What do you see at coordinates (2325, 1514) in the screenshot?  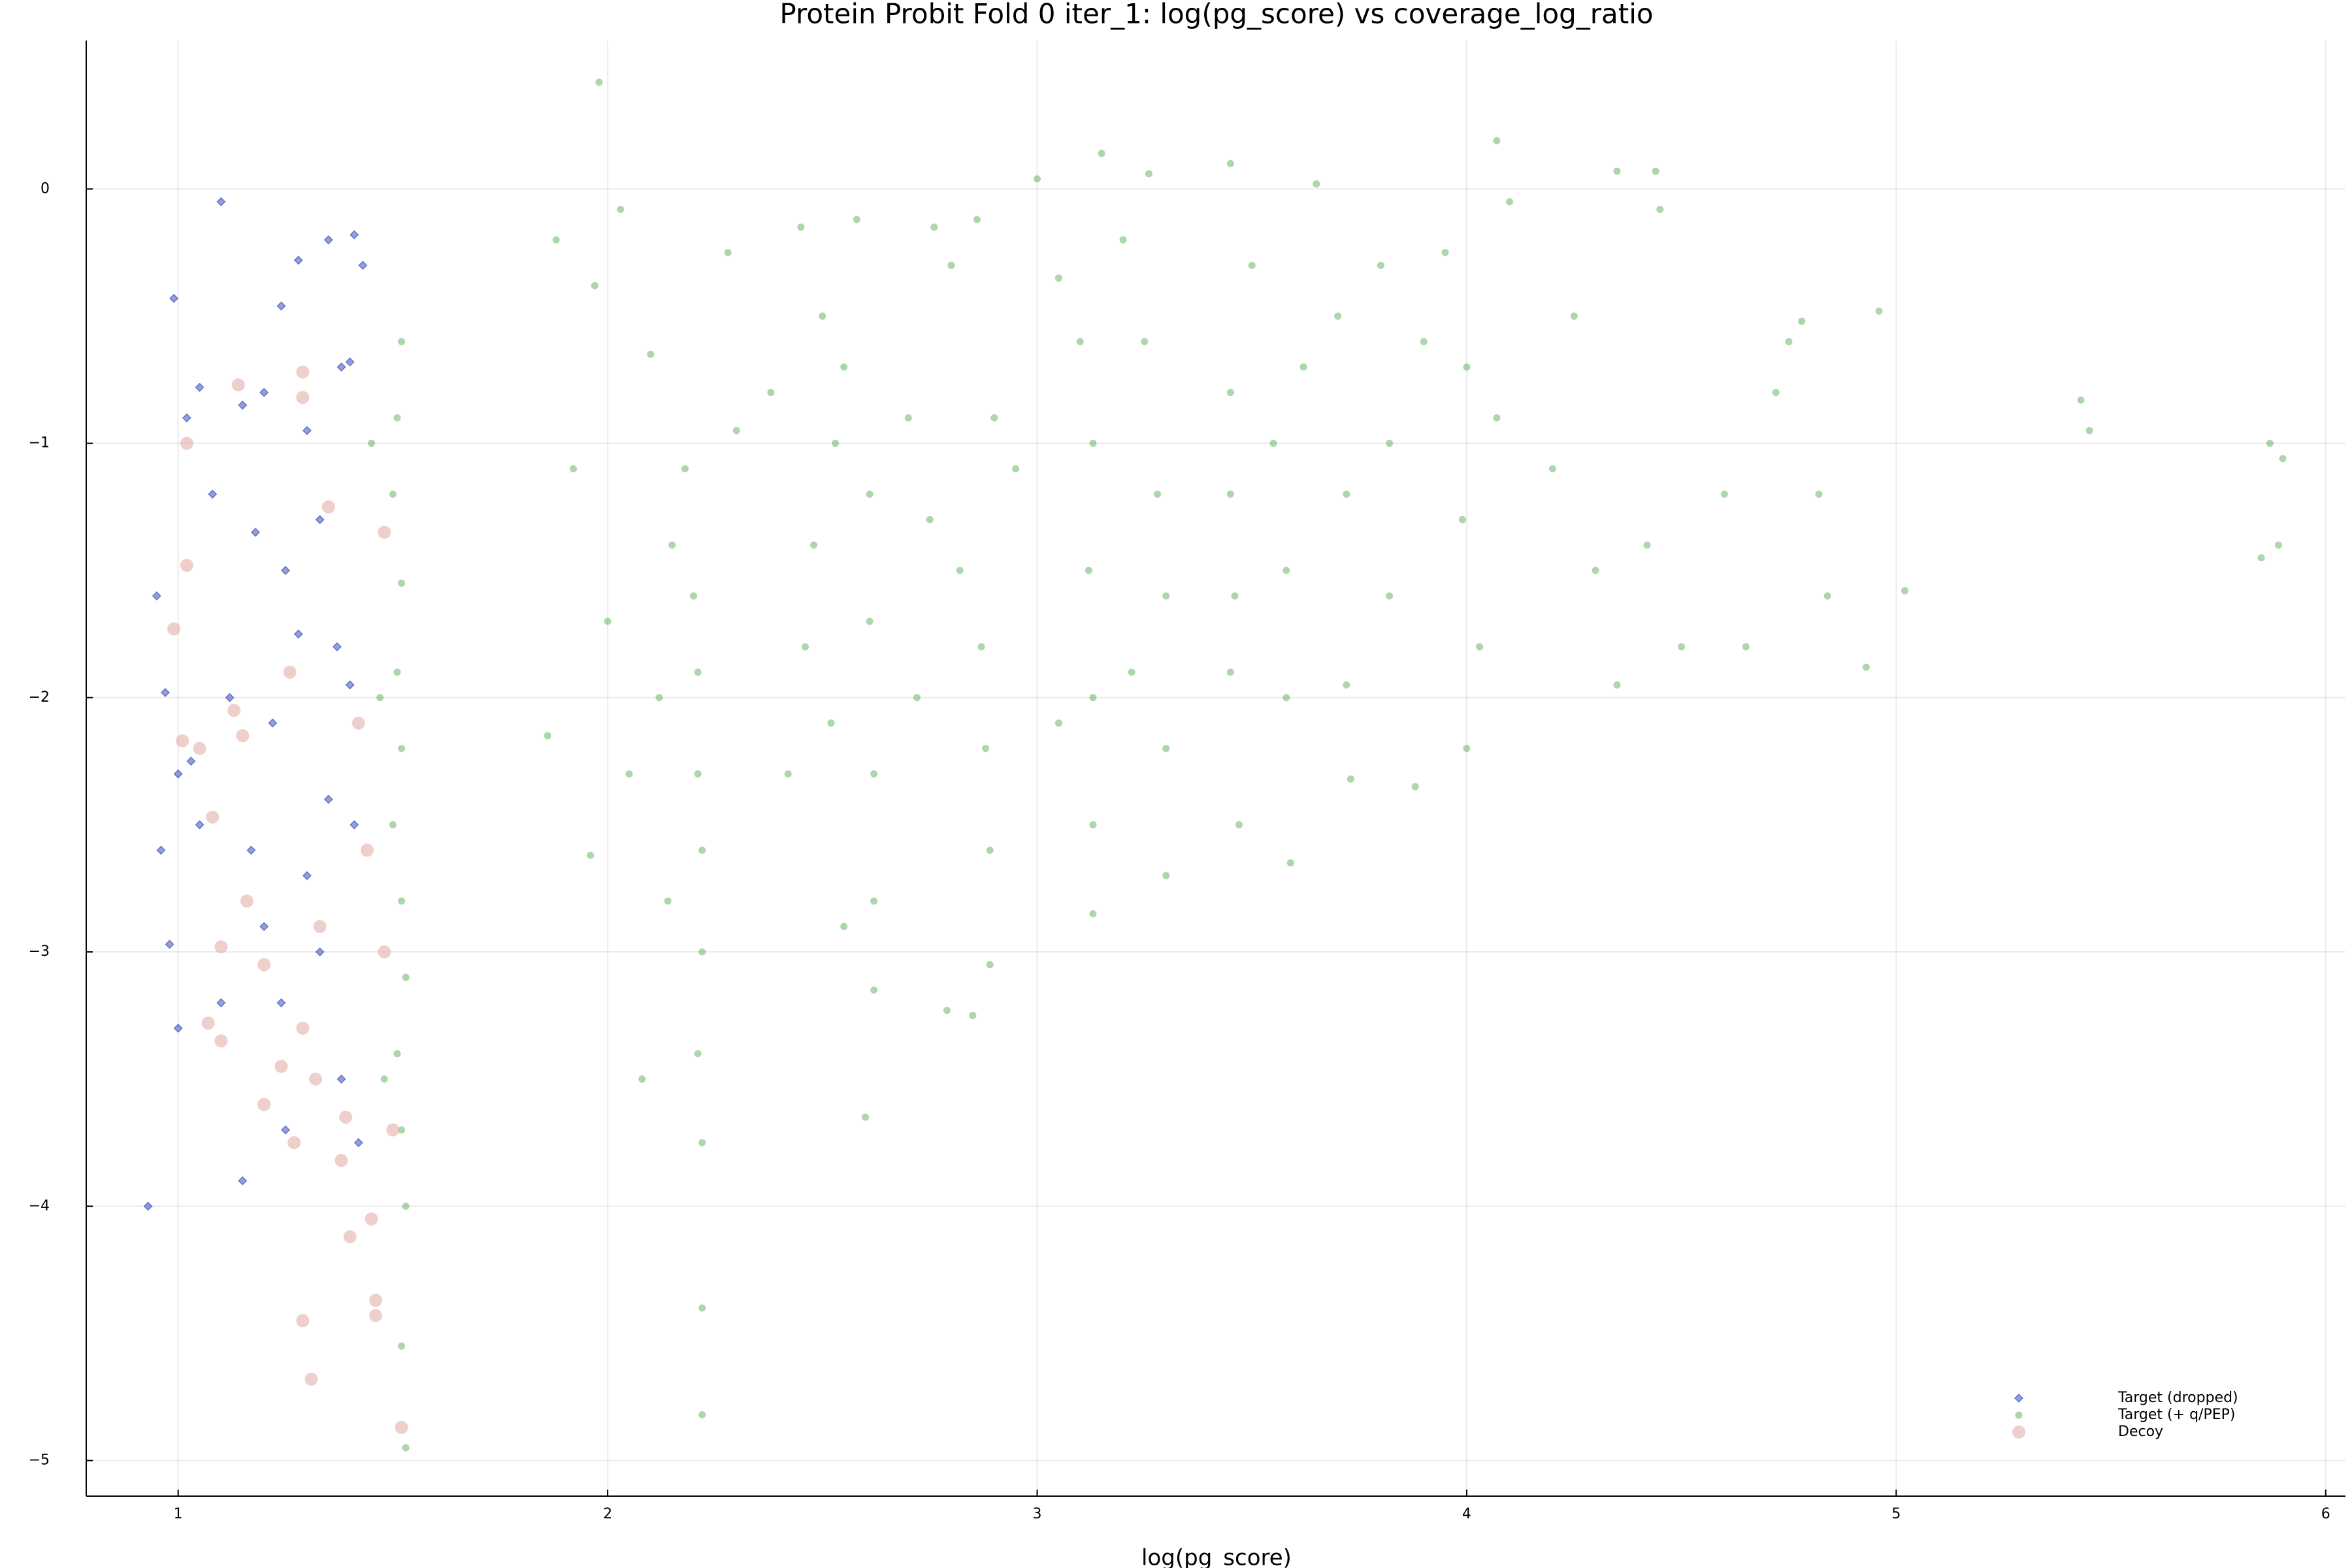 I see `x-tick-label: 6` at bounding box center [2325, 1514].